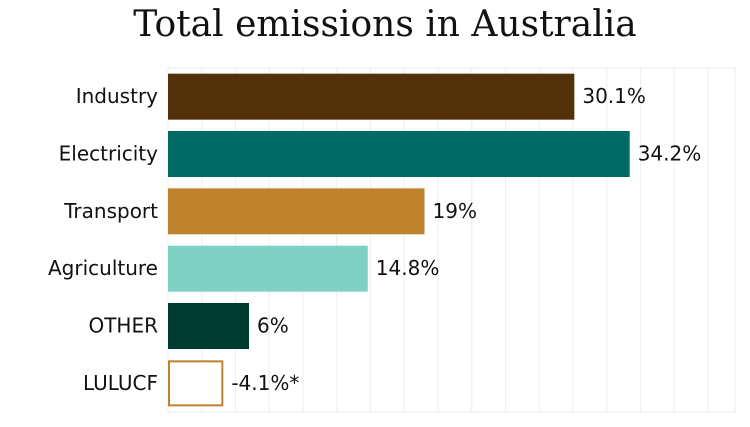 The image size is (750, 427). What do you see at coordinates (123, 326) in the screenshot?
I see `category-label: OTHER` at bounding box center [123, 326].